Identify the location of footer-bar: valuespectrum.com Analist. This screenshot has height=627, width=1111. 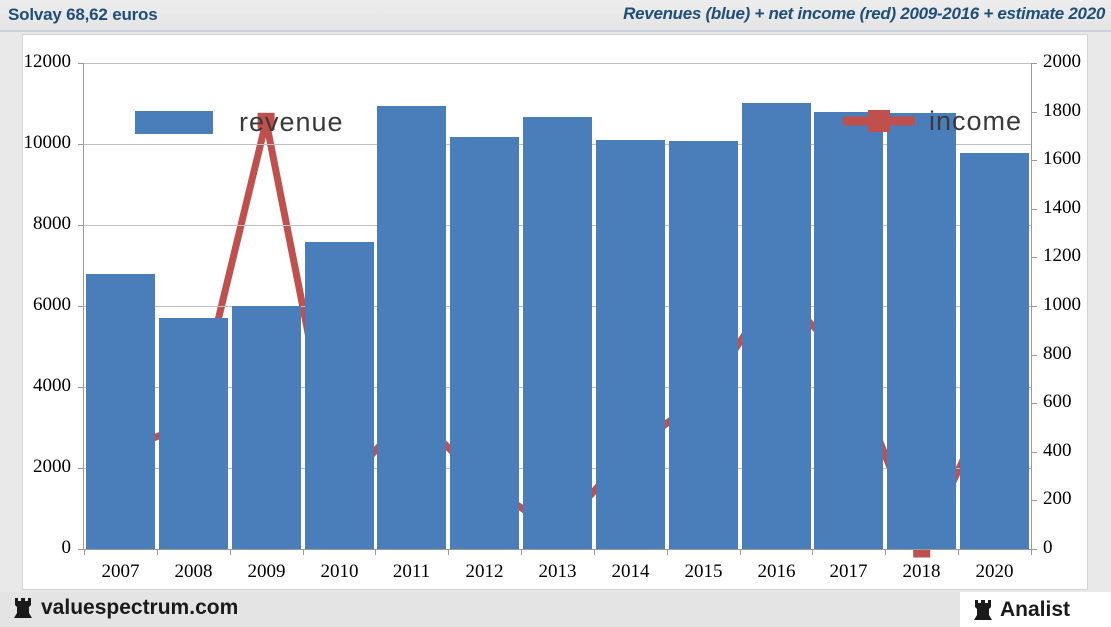
(555, 609).